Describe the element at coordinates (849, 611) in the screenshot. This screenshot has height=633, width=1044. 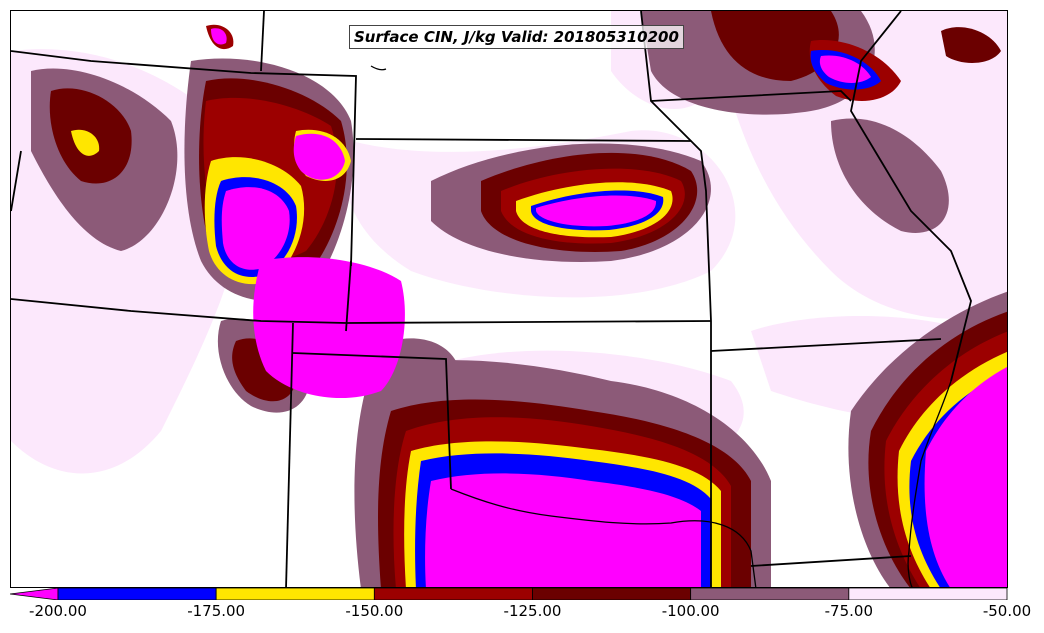
I see `colorbar-tick-label: -75.00` at that location.